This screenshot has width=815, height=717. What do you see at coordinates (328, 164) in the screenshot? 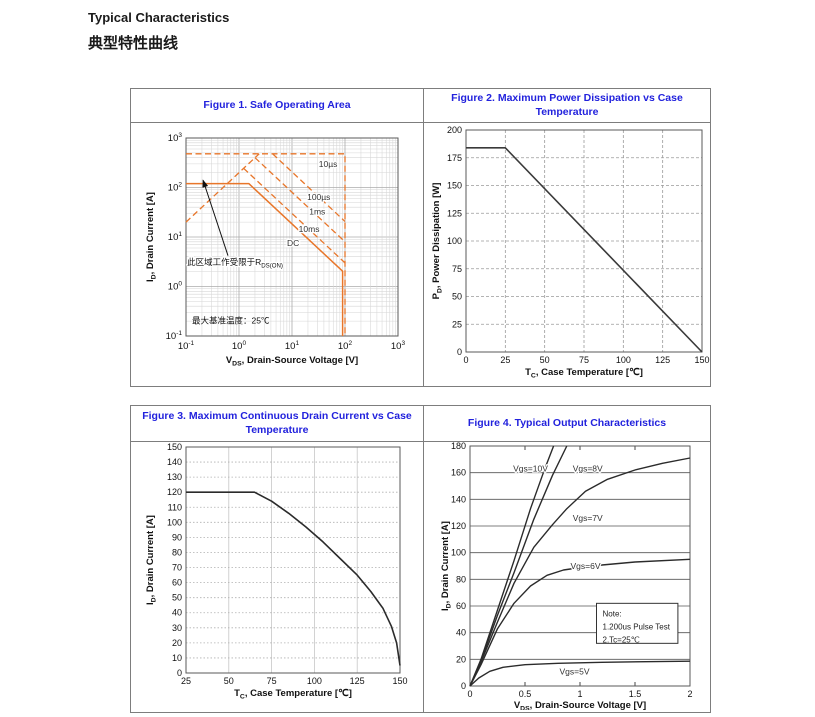
I see `curve-label: 10µs` at bounding box center [328, 164].